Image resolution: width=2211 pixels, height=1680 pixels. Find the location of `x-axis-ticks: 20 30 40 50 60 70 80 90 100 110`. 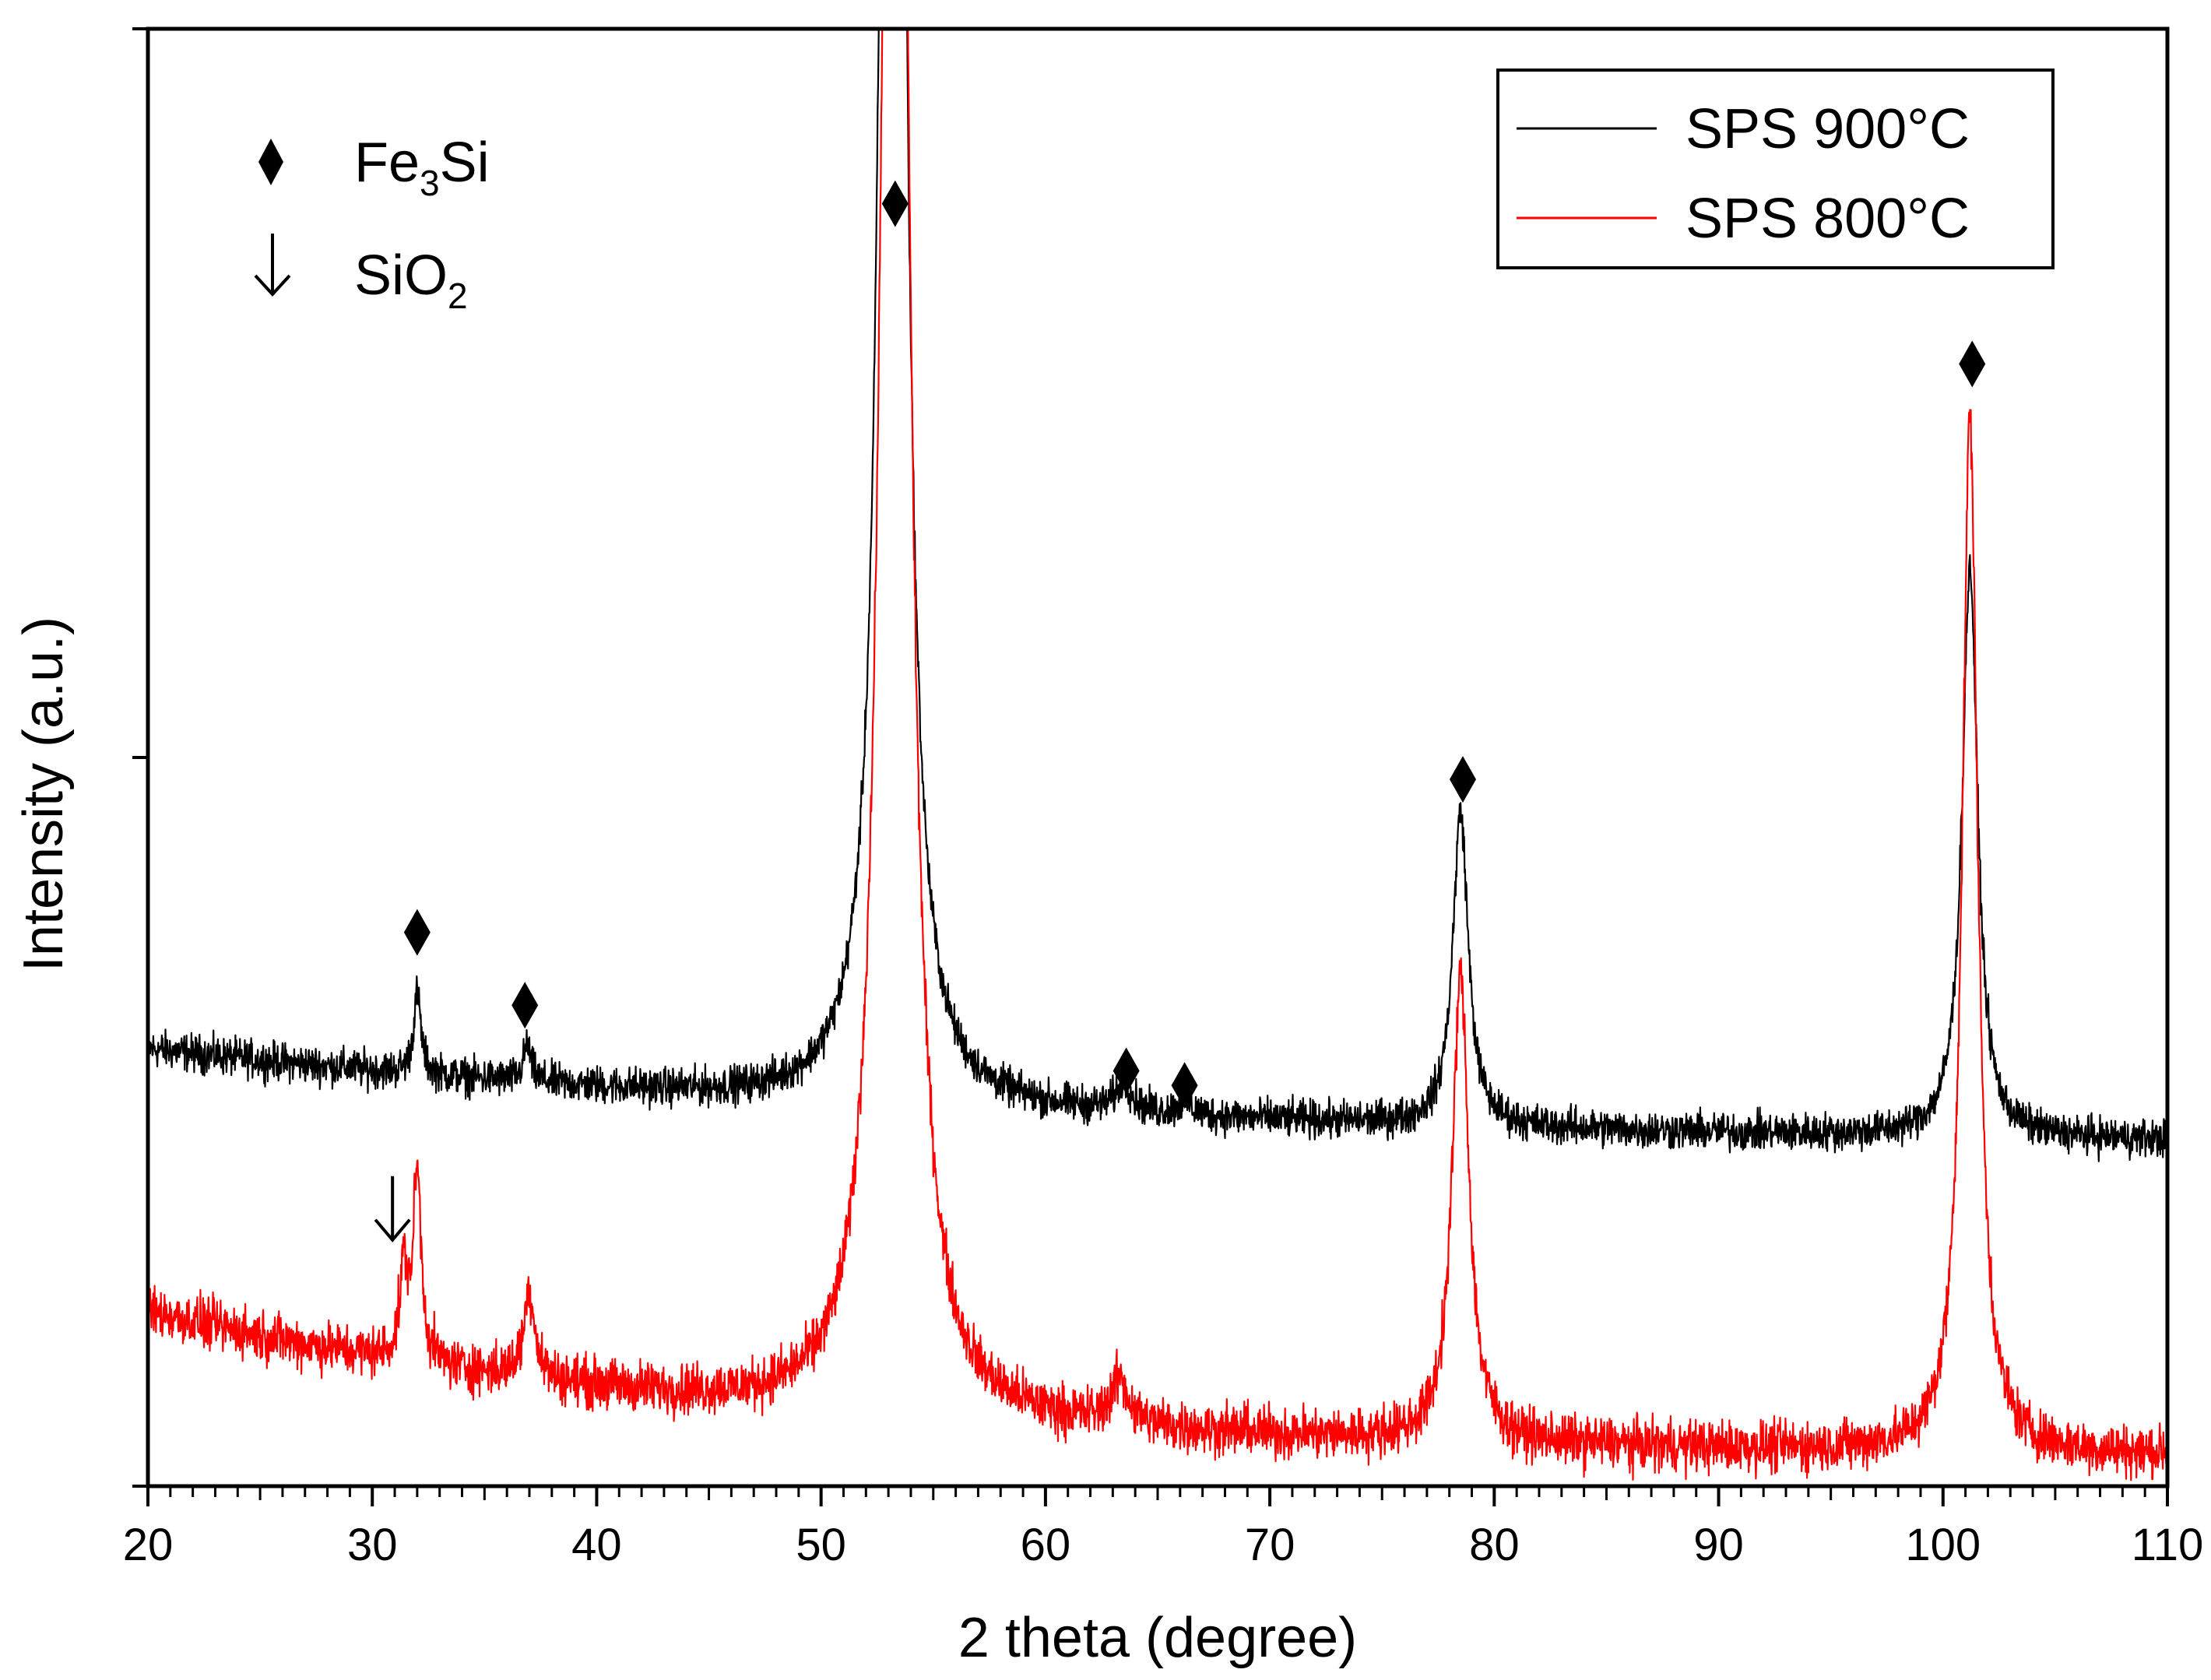

x-axis-ticks: 20 30 40 50 60 70 80 90 100 110 is located at coordinates (1163, 1528).